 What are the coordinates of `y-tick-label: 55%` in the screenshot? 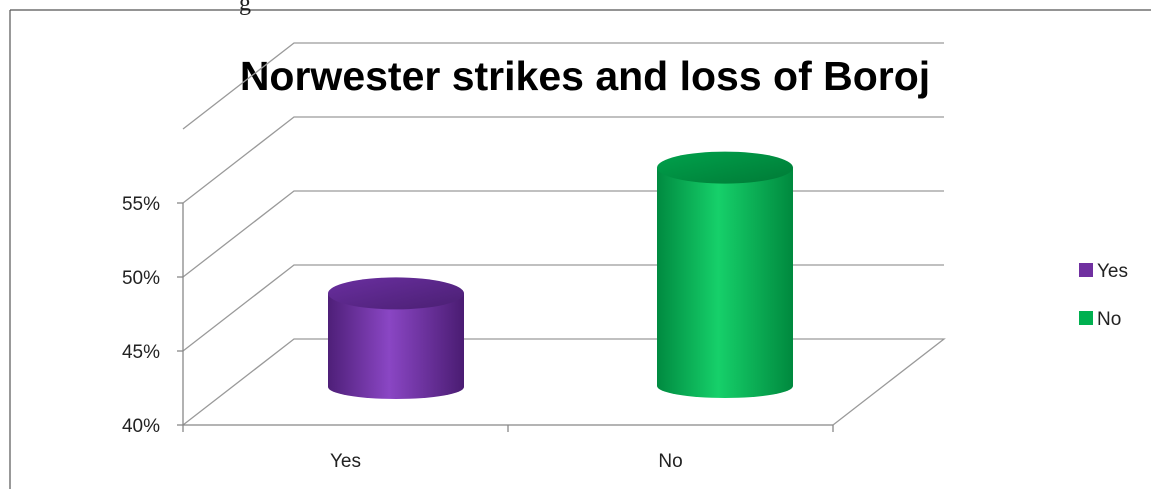 It's located at (141, 204).